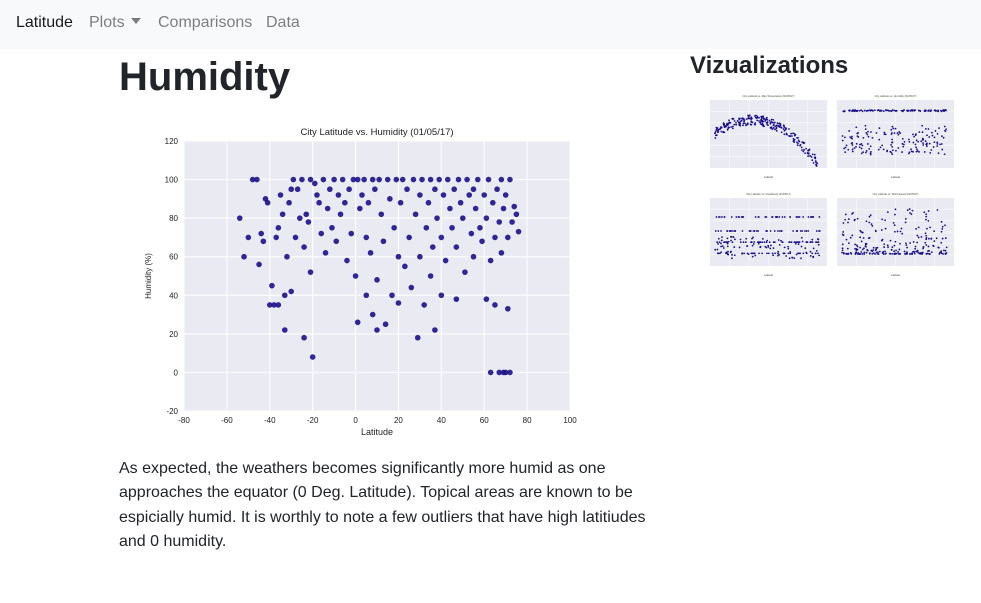 The height and width of the screenshot is (603, 981). I want to click on x-tick-label: 0, so click(355, 420).